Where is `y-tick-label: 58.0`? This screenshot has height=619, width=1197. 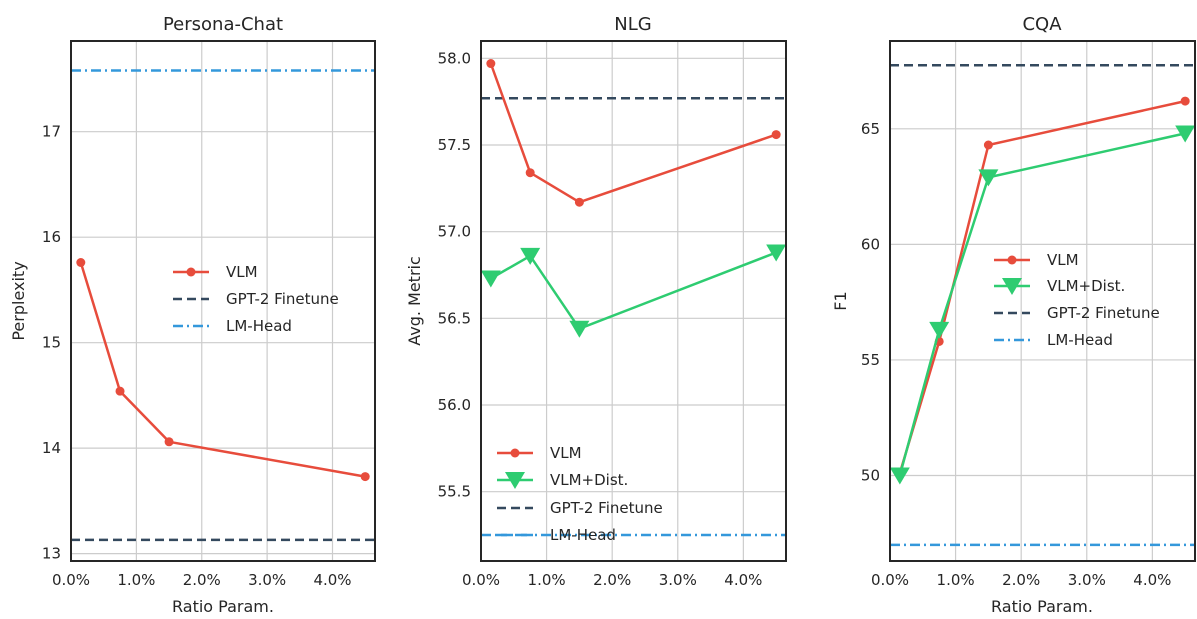
y-tick-label: 58.0 is located at coordinates (454, 58).